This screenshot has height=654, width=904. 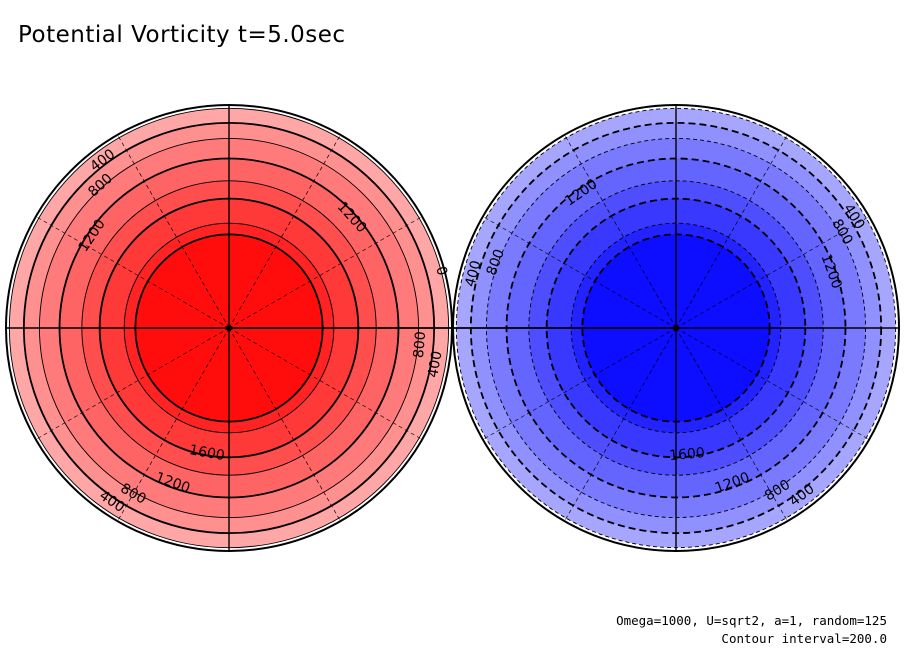 What do you see at coordinates (420, 345) in the screenshot?
I see `contour-label: 800` at bounding box center [420, 345].